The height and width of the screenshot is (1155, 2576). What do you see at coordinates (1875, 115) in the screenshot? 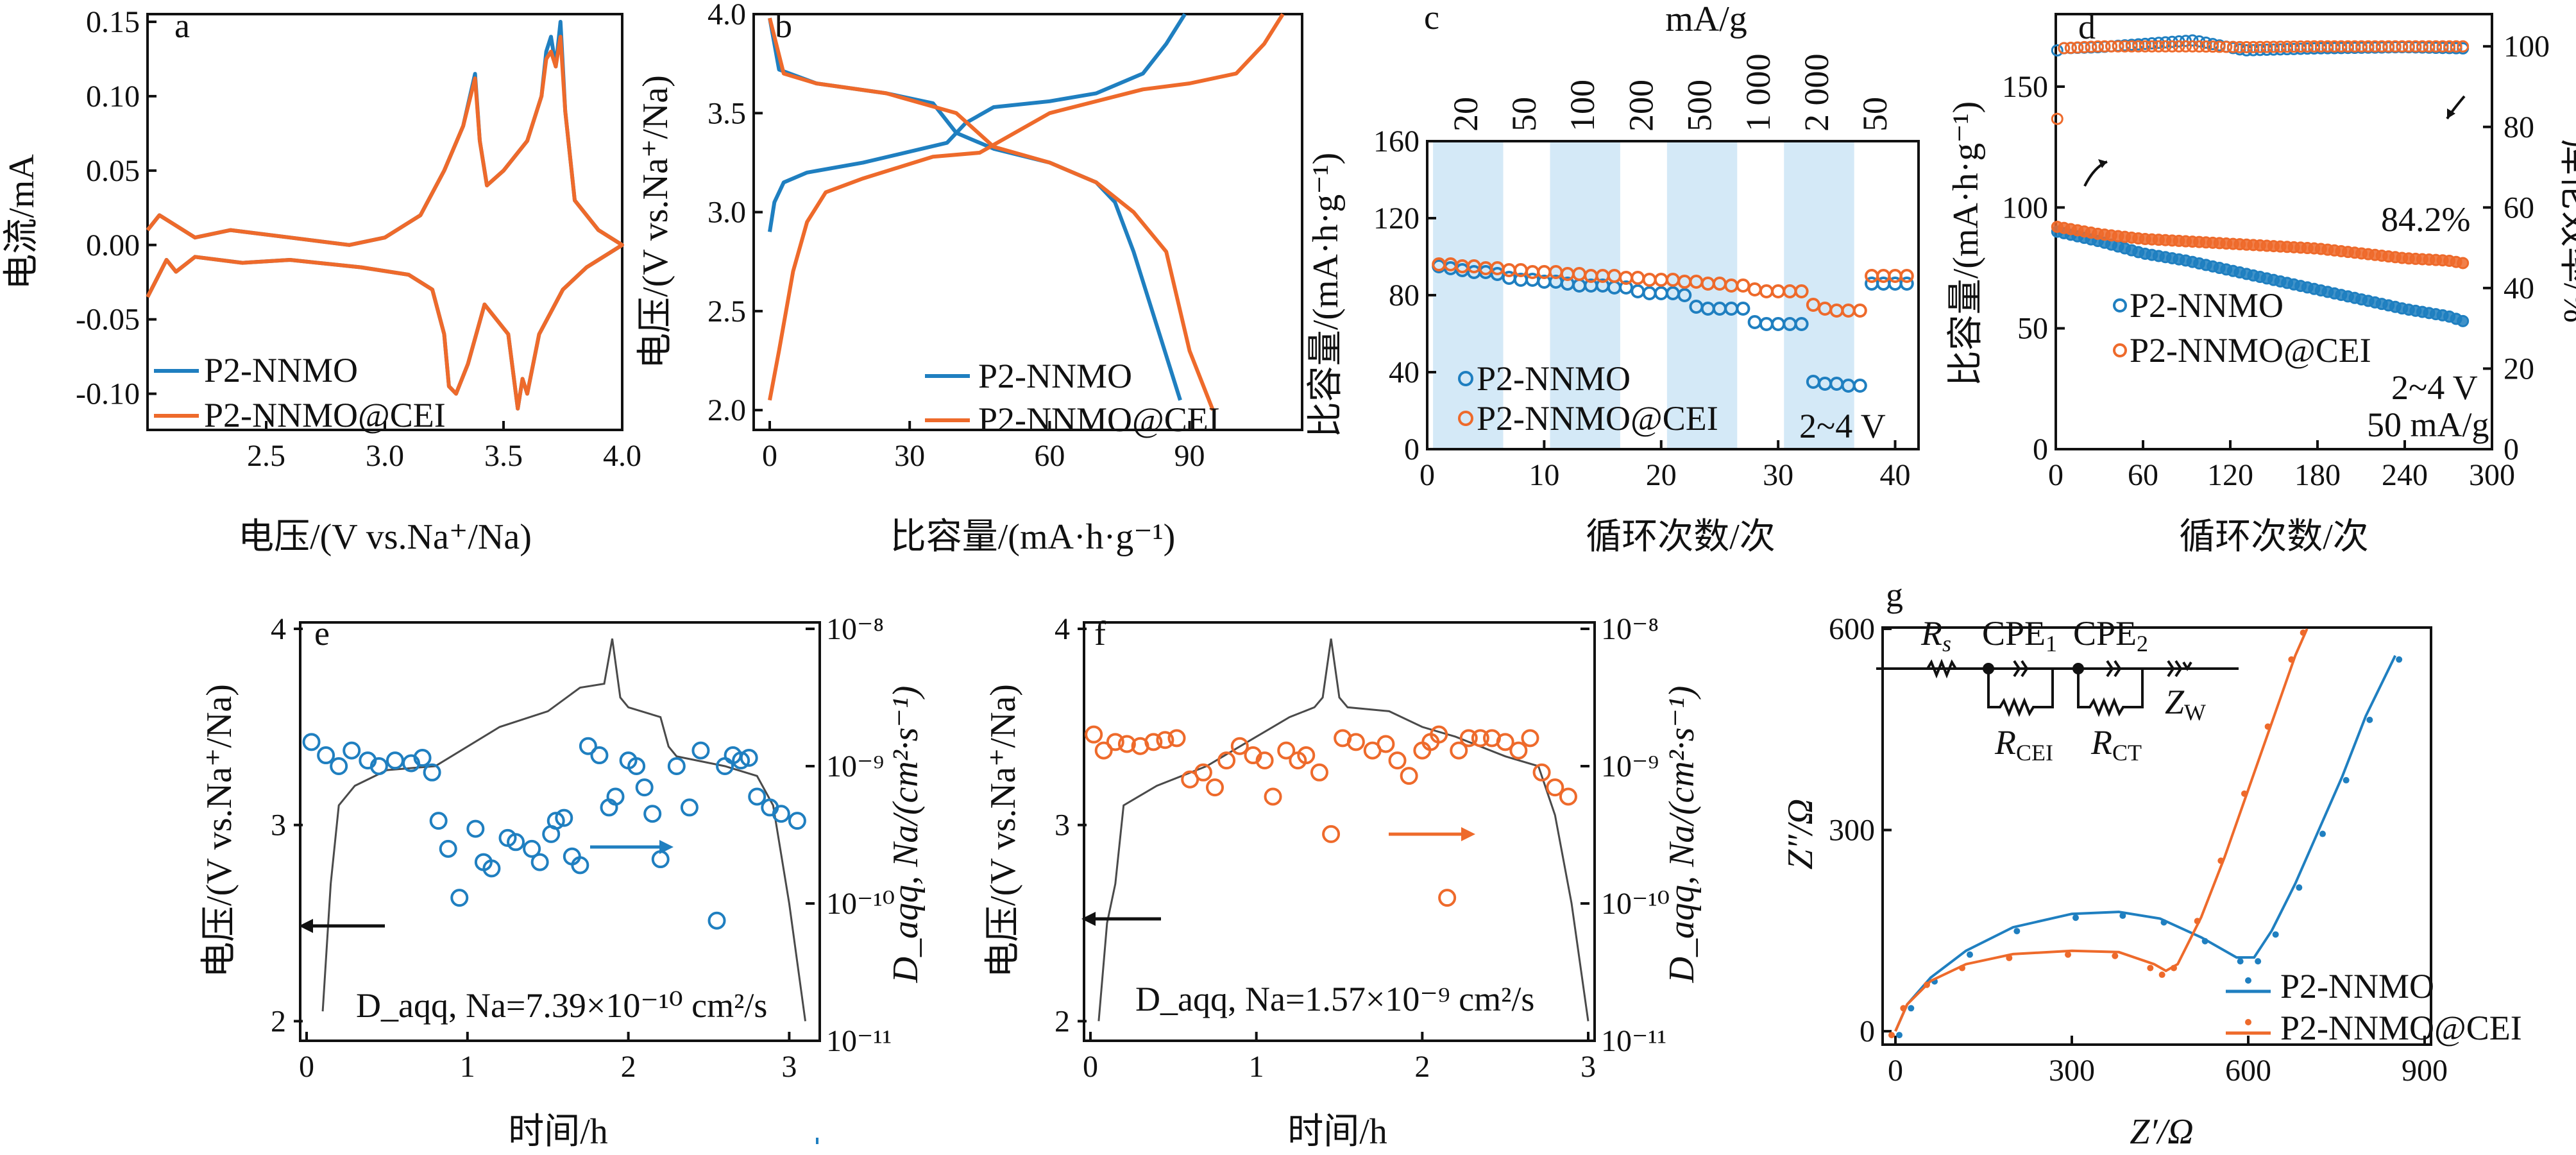
I see `c-rate-label-7: 50` at bounding box center [1875, 115].